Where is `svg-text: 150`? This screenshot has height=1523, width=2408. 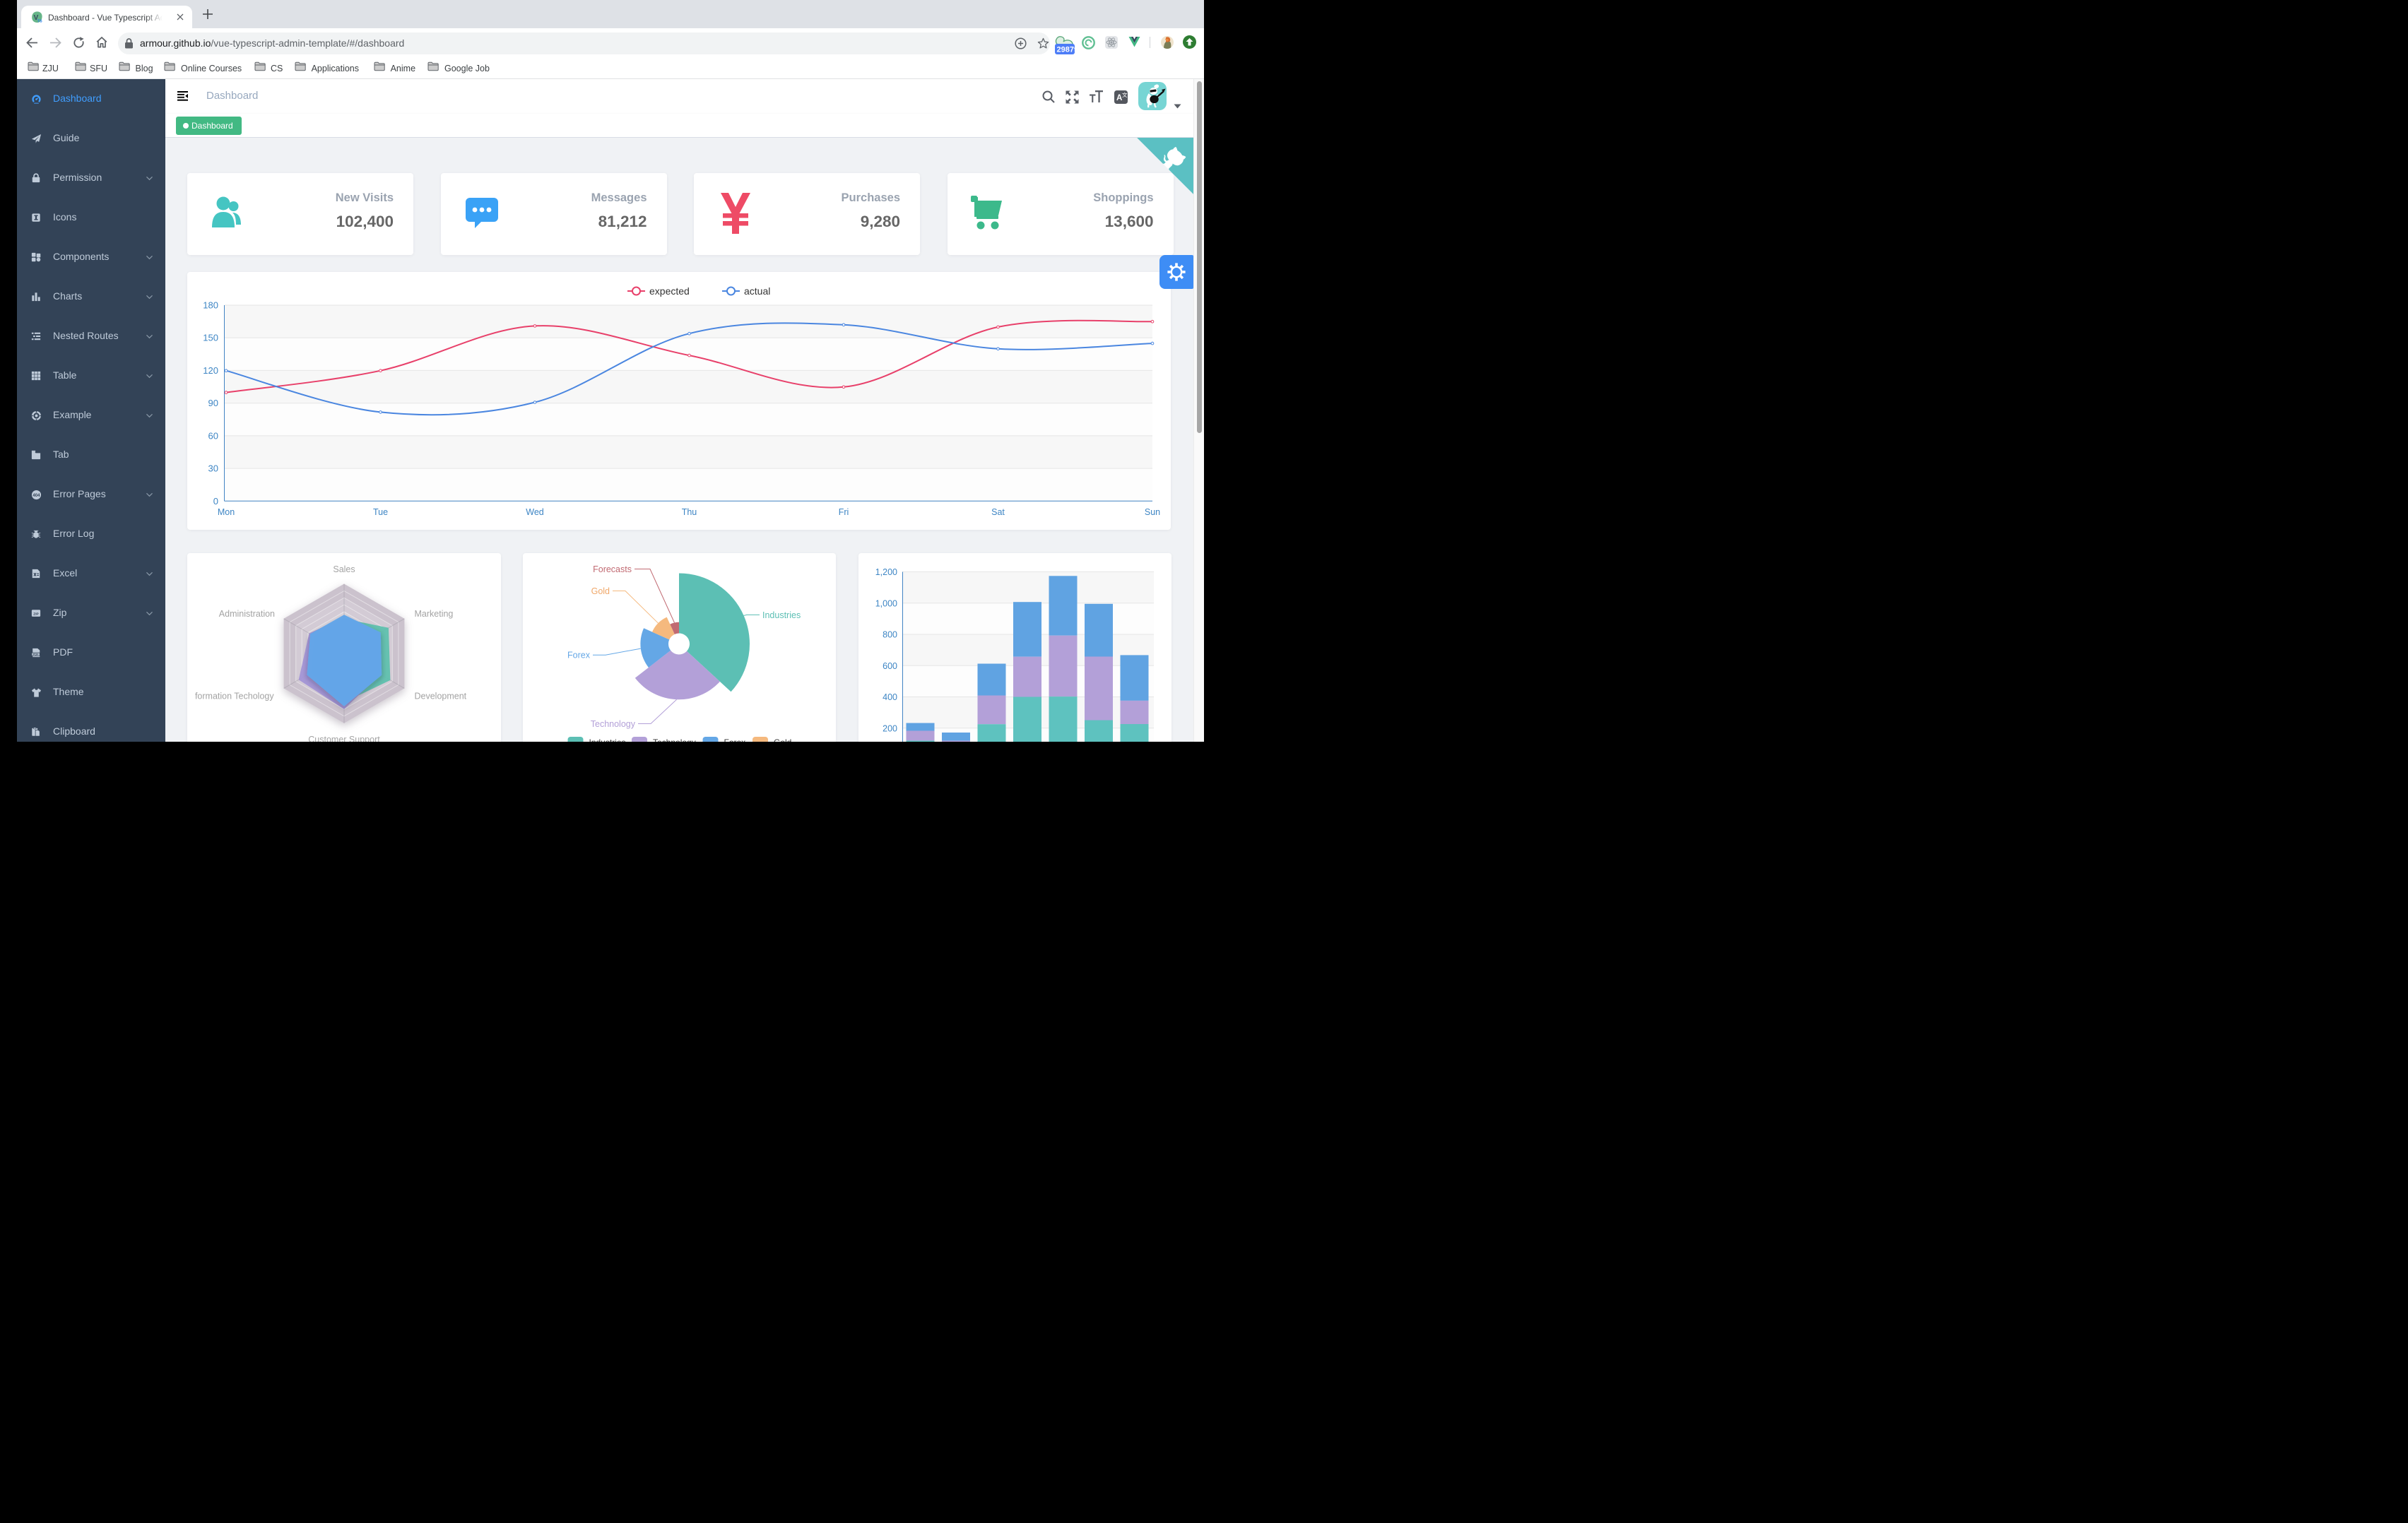
svg-text: 150 is located at coordinates (210, 338).